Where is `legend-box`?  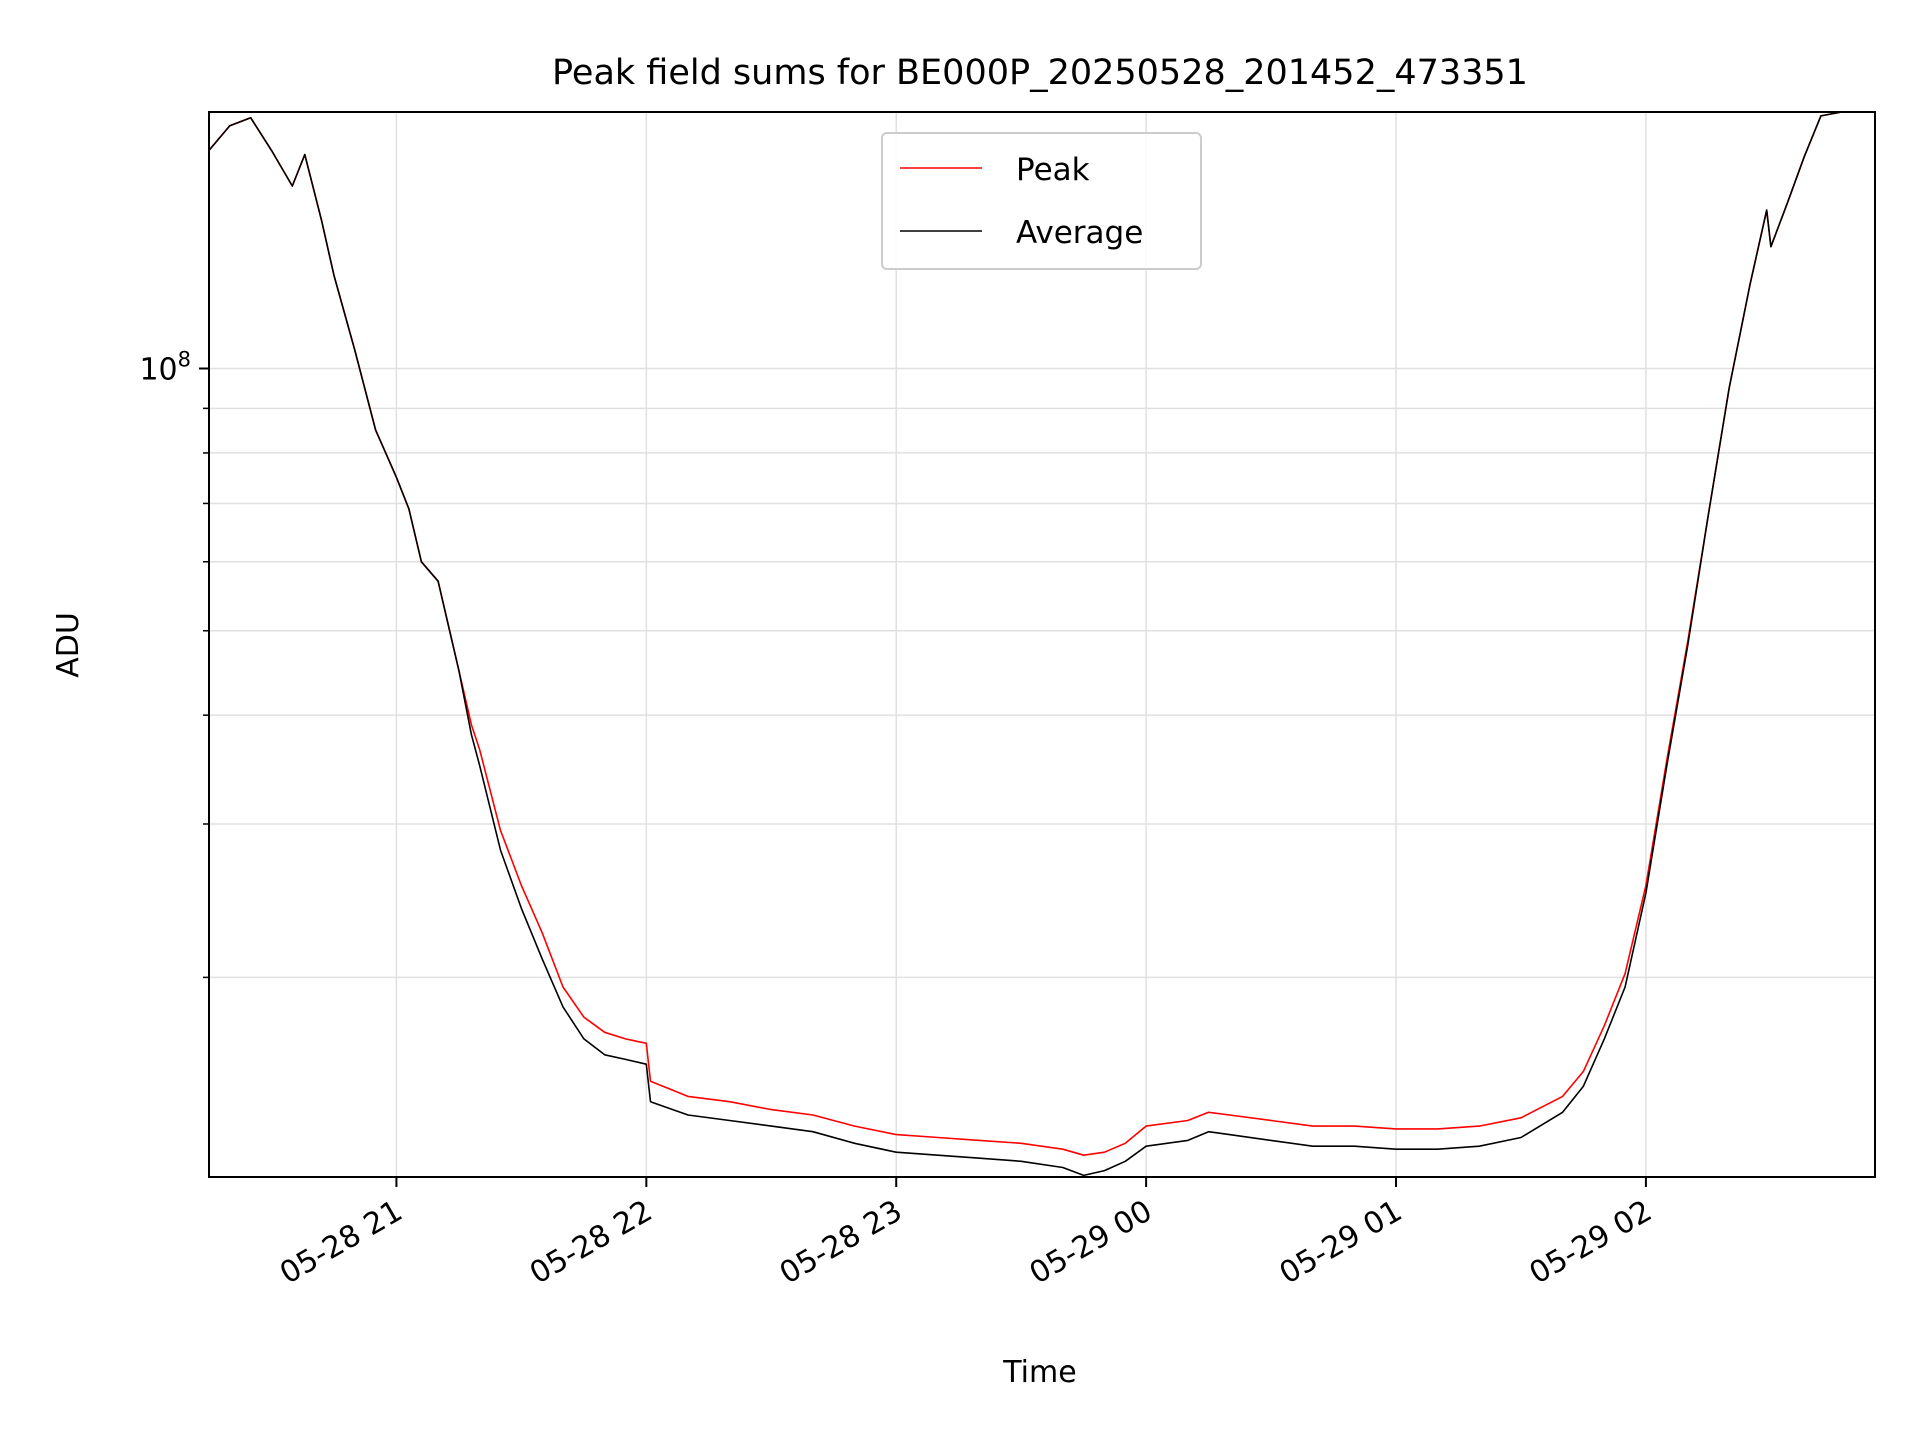 legend-box is located at coordinates (1041, 201).